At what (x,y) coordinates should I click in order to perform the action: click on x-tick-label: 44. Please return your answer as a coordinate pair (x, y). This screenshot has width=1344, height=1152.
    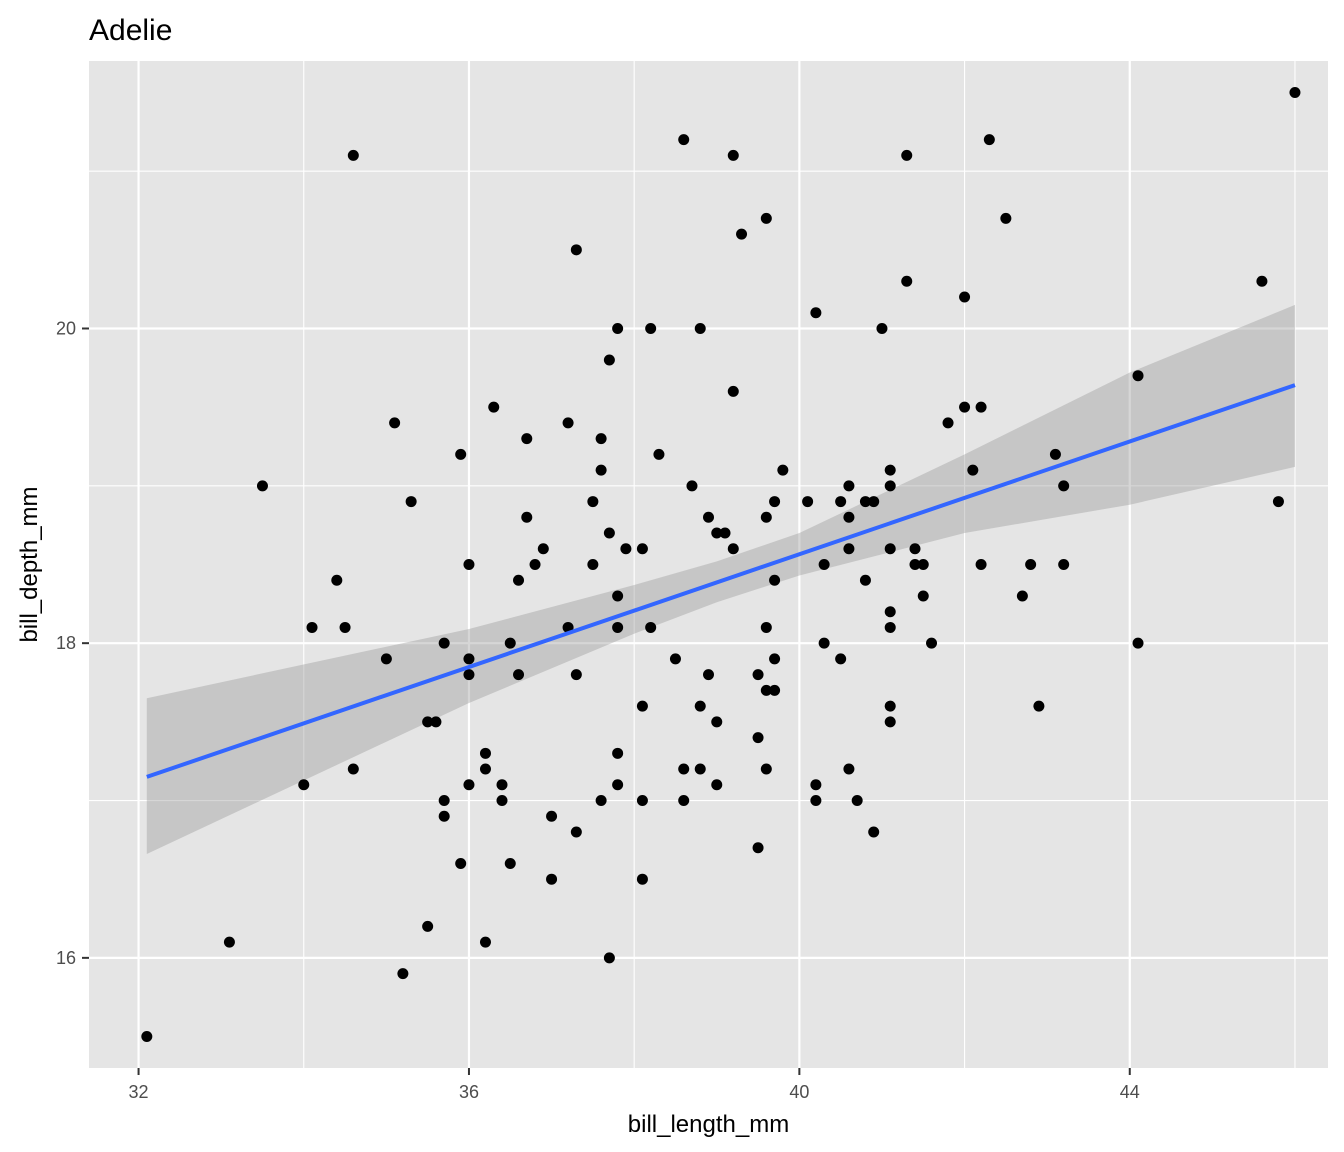
    Looking at the image, I should click on (1130, 1092).